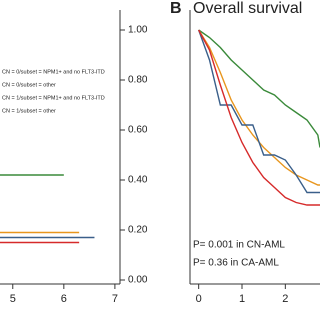 This screenshot has height=320, width=320. Describe the element at coordinates (176, 8) in the screenshot. I see `panel-label: B` at that location.